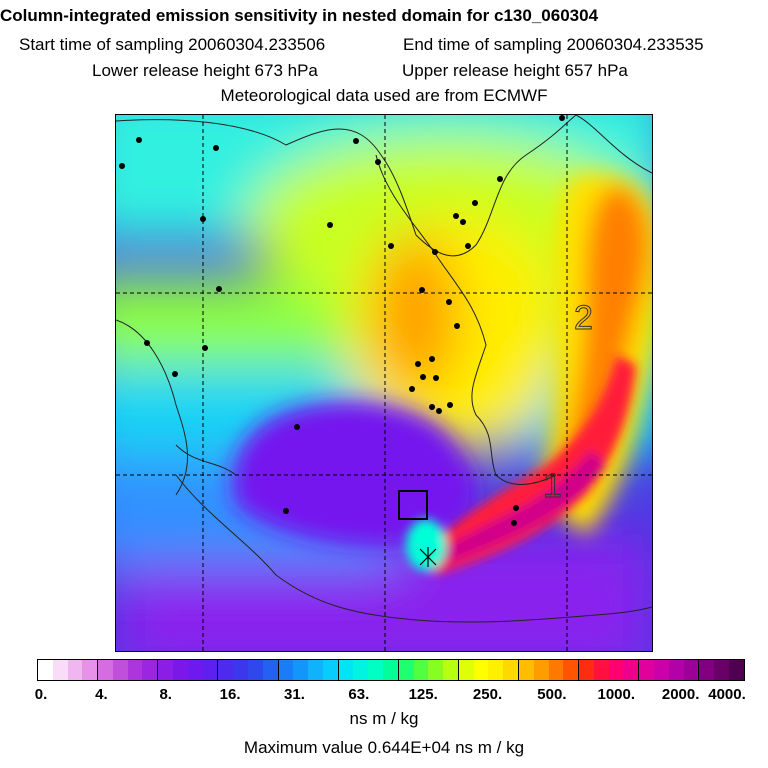 This screenshot has height=768, width=768. Describe the element at coordinates (359, 694) in the screenshot. I see `colorbar-tick-label: 63.` at that location.